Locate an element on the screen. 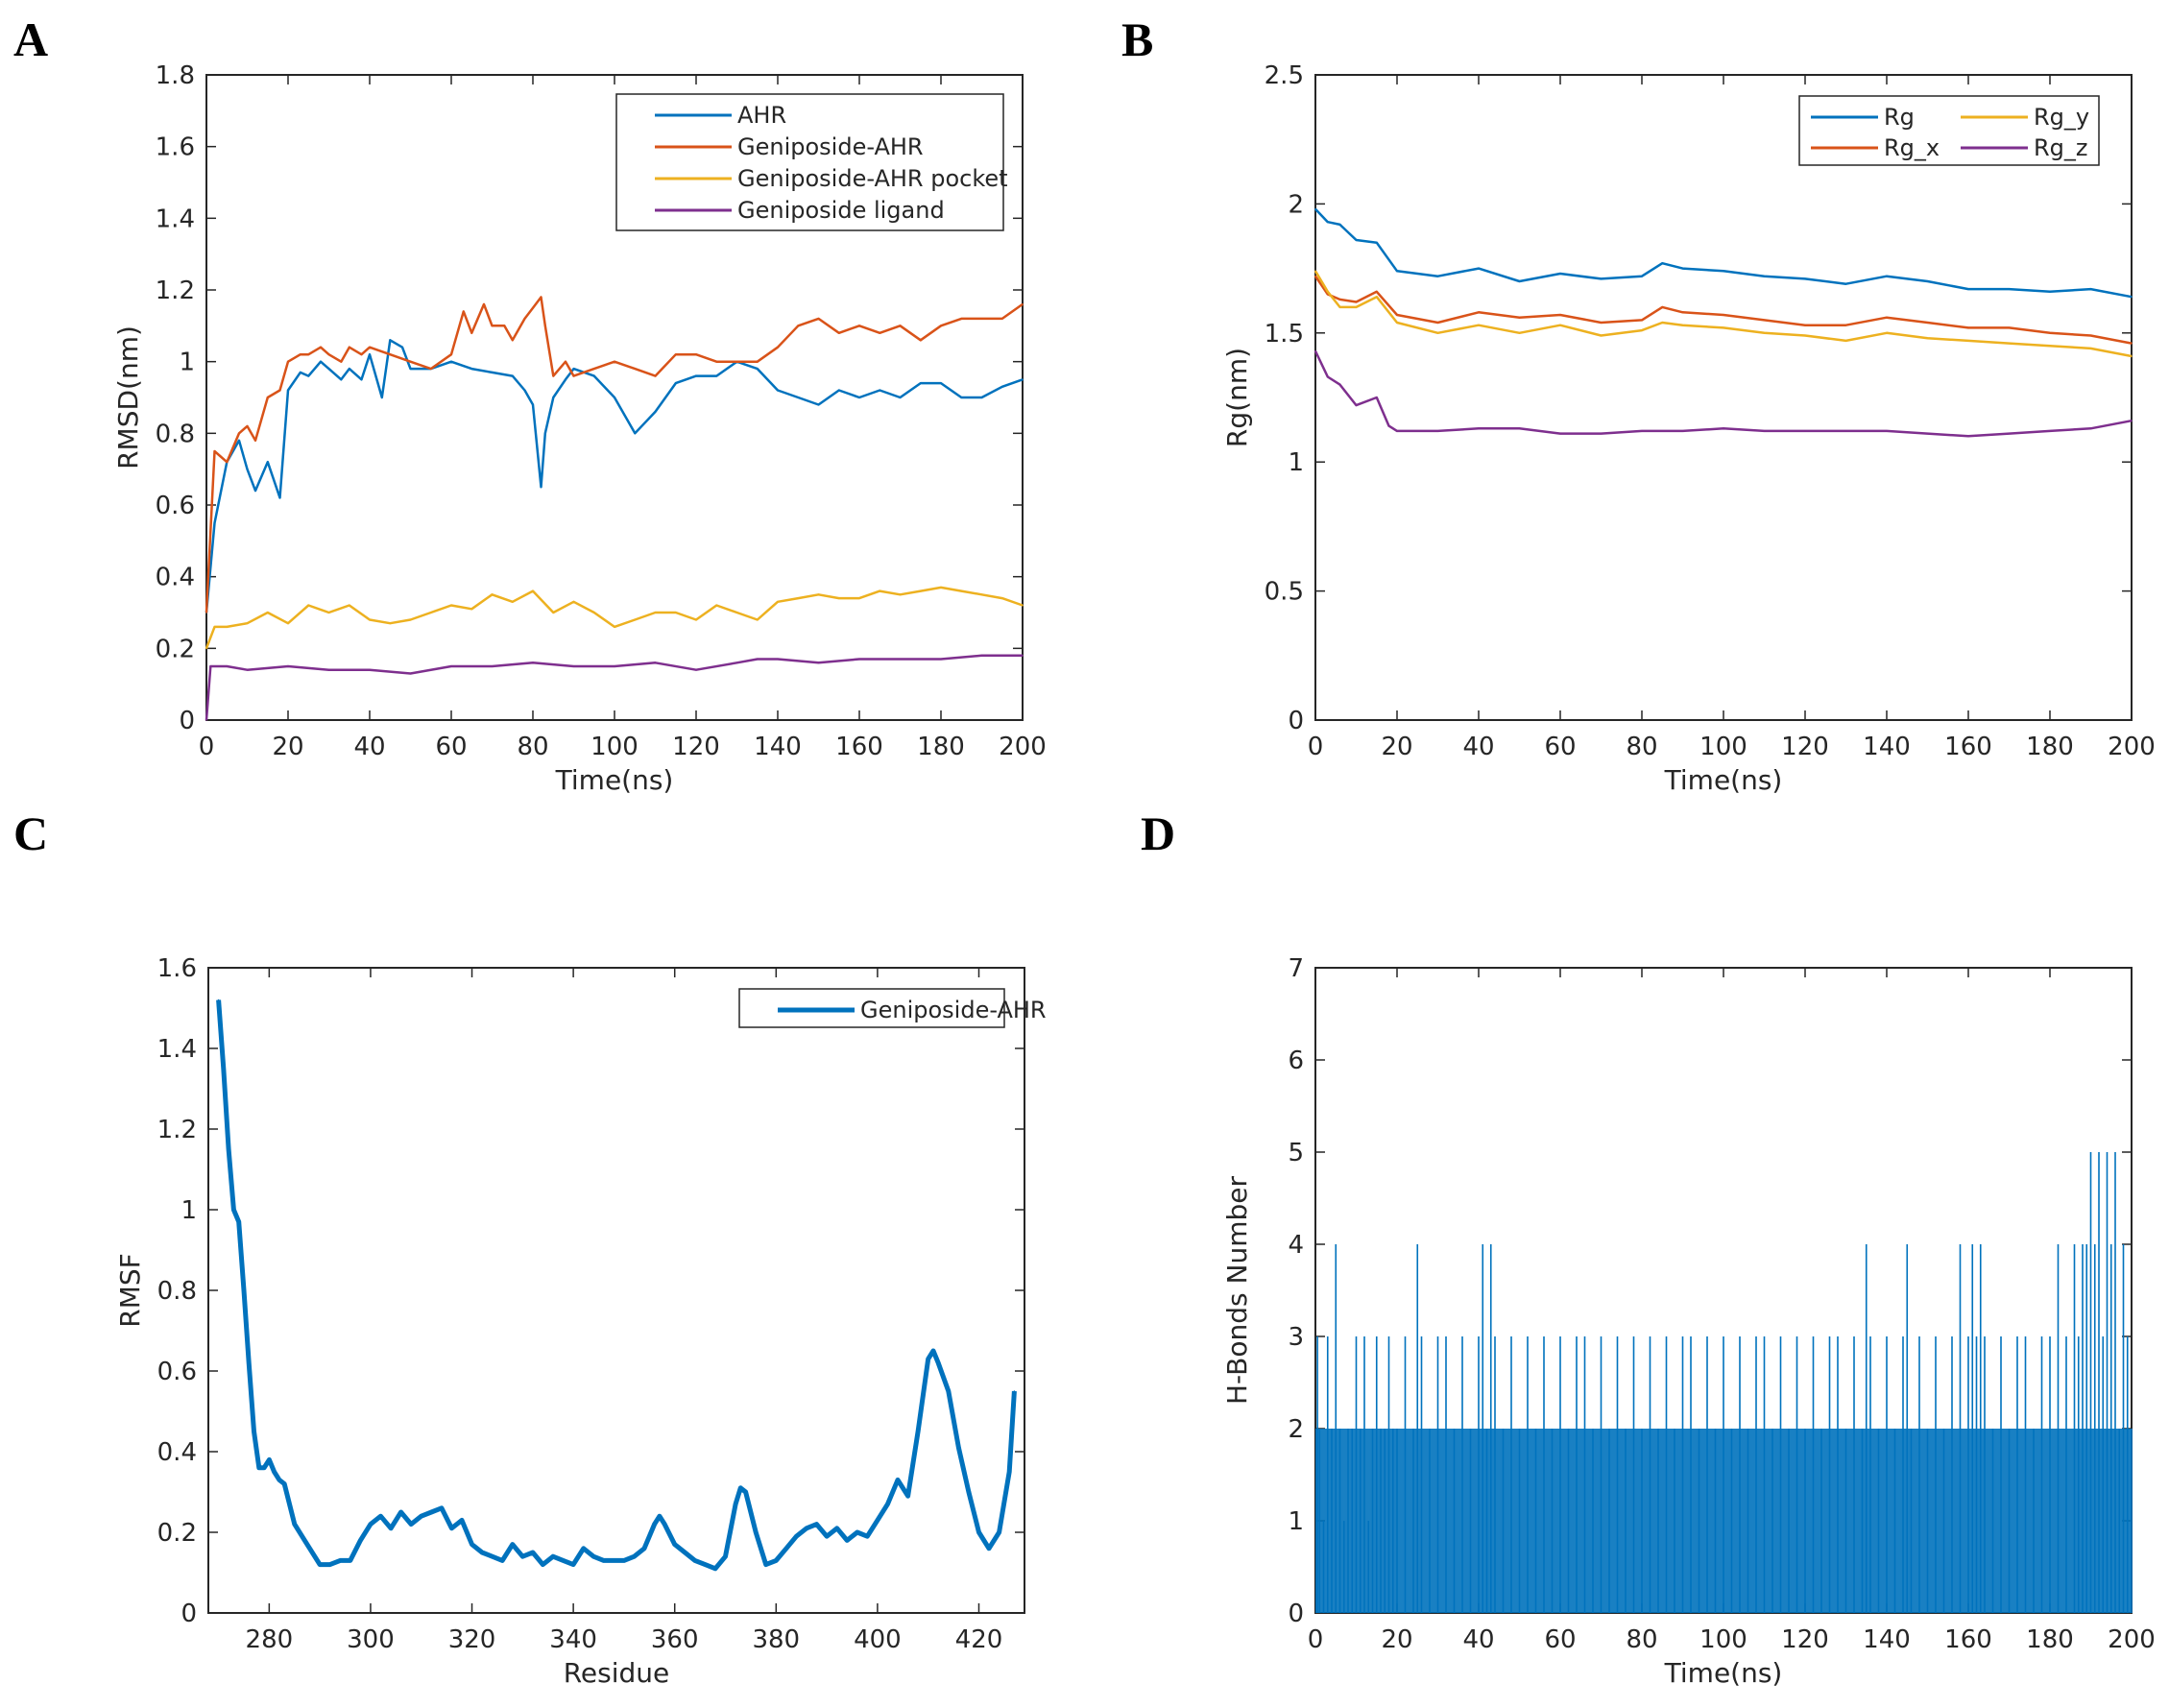 This screenshot has height=1708, width=2169. legend-entry: Geniposide ligand is located at coordinates (841, 210).